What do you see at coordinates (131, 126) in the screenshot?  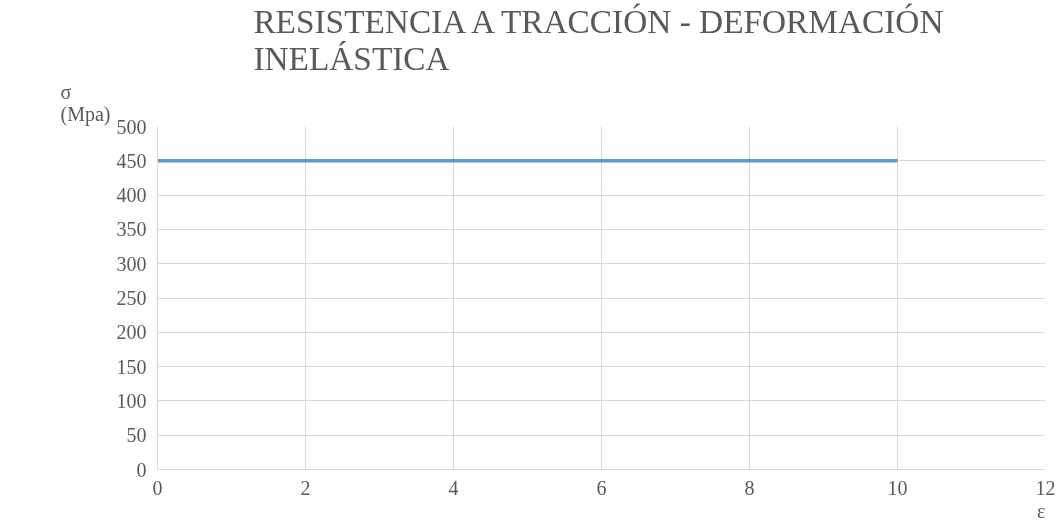 I see `y-tick-label: 500` at bounding box center [131, 126].